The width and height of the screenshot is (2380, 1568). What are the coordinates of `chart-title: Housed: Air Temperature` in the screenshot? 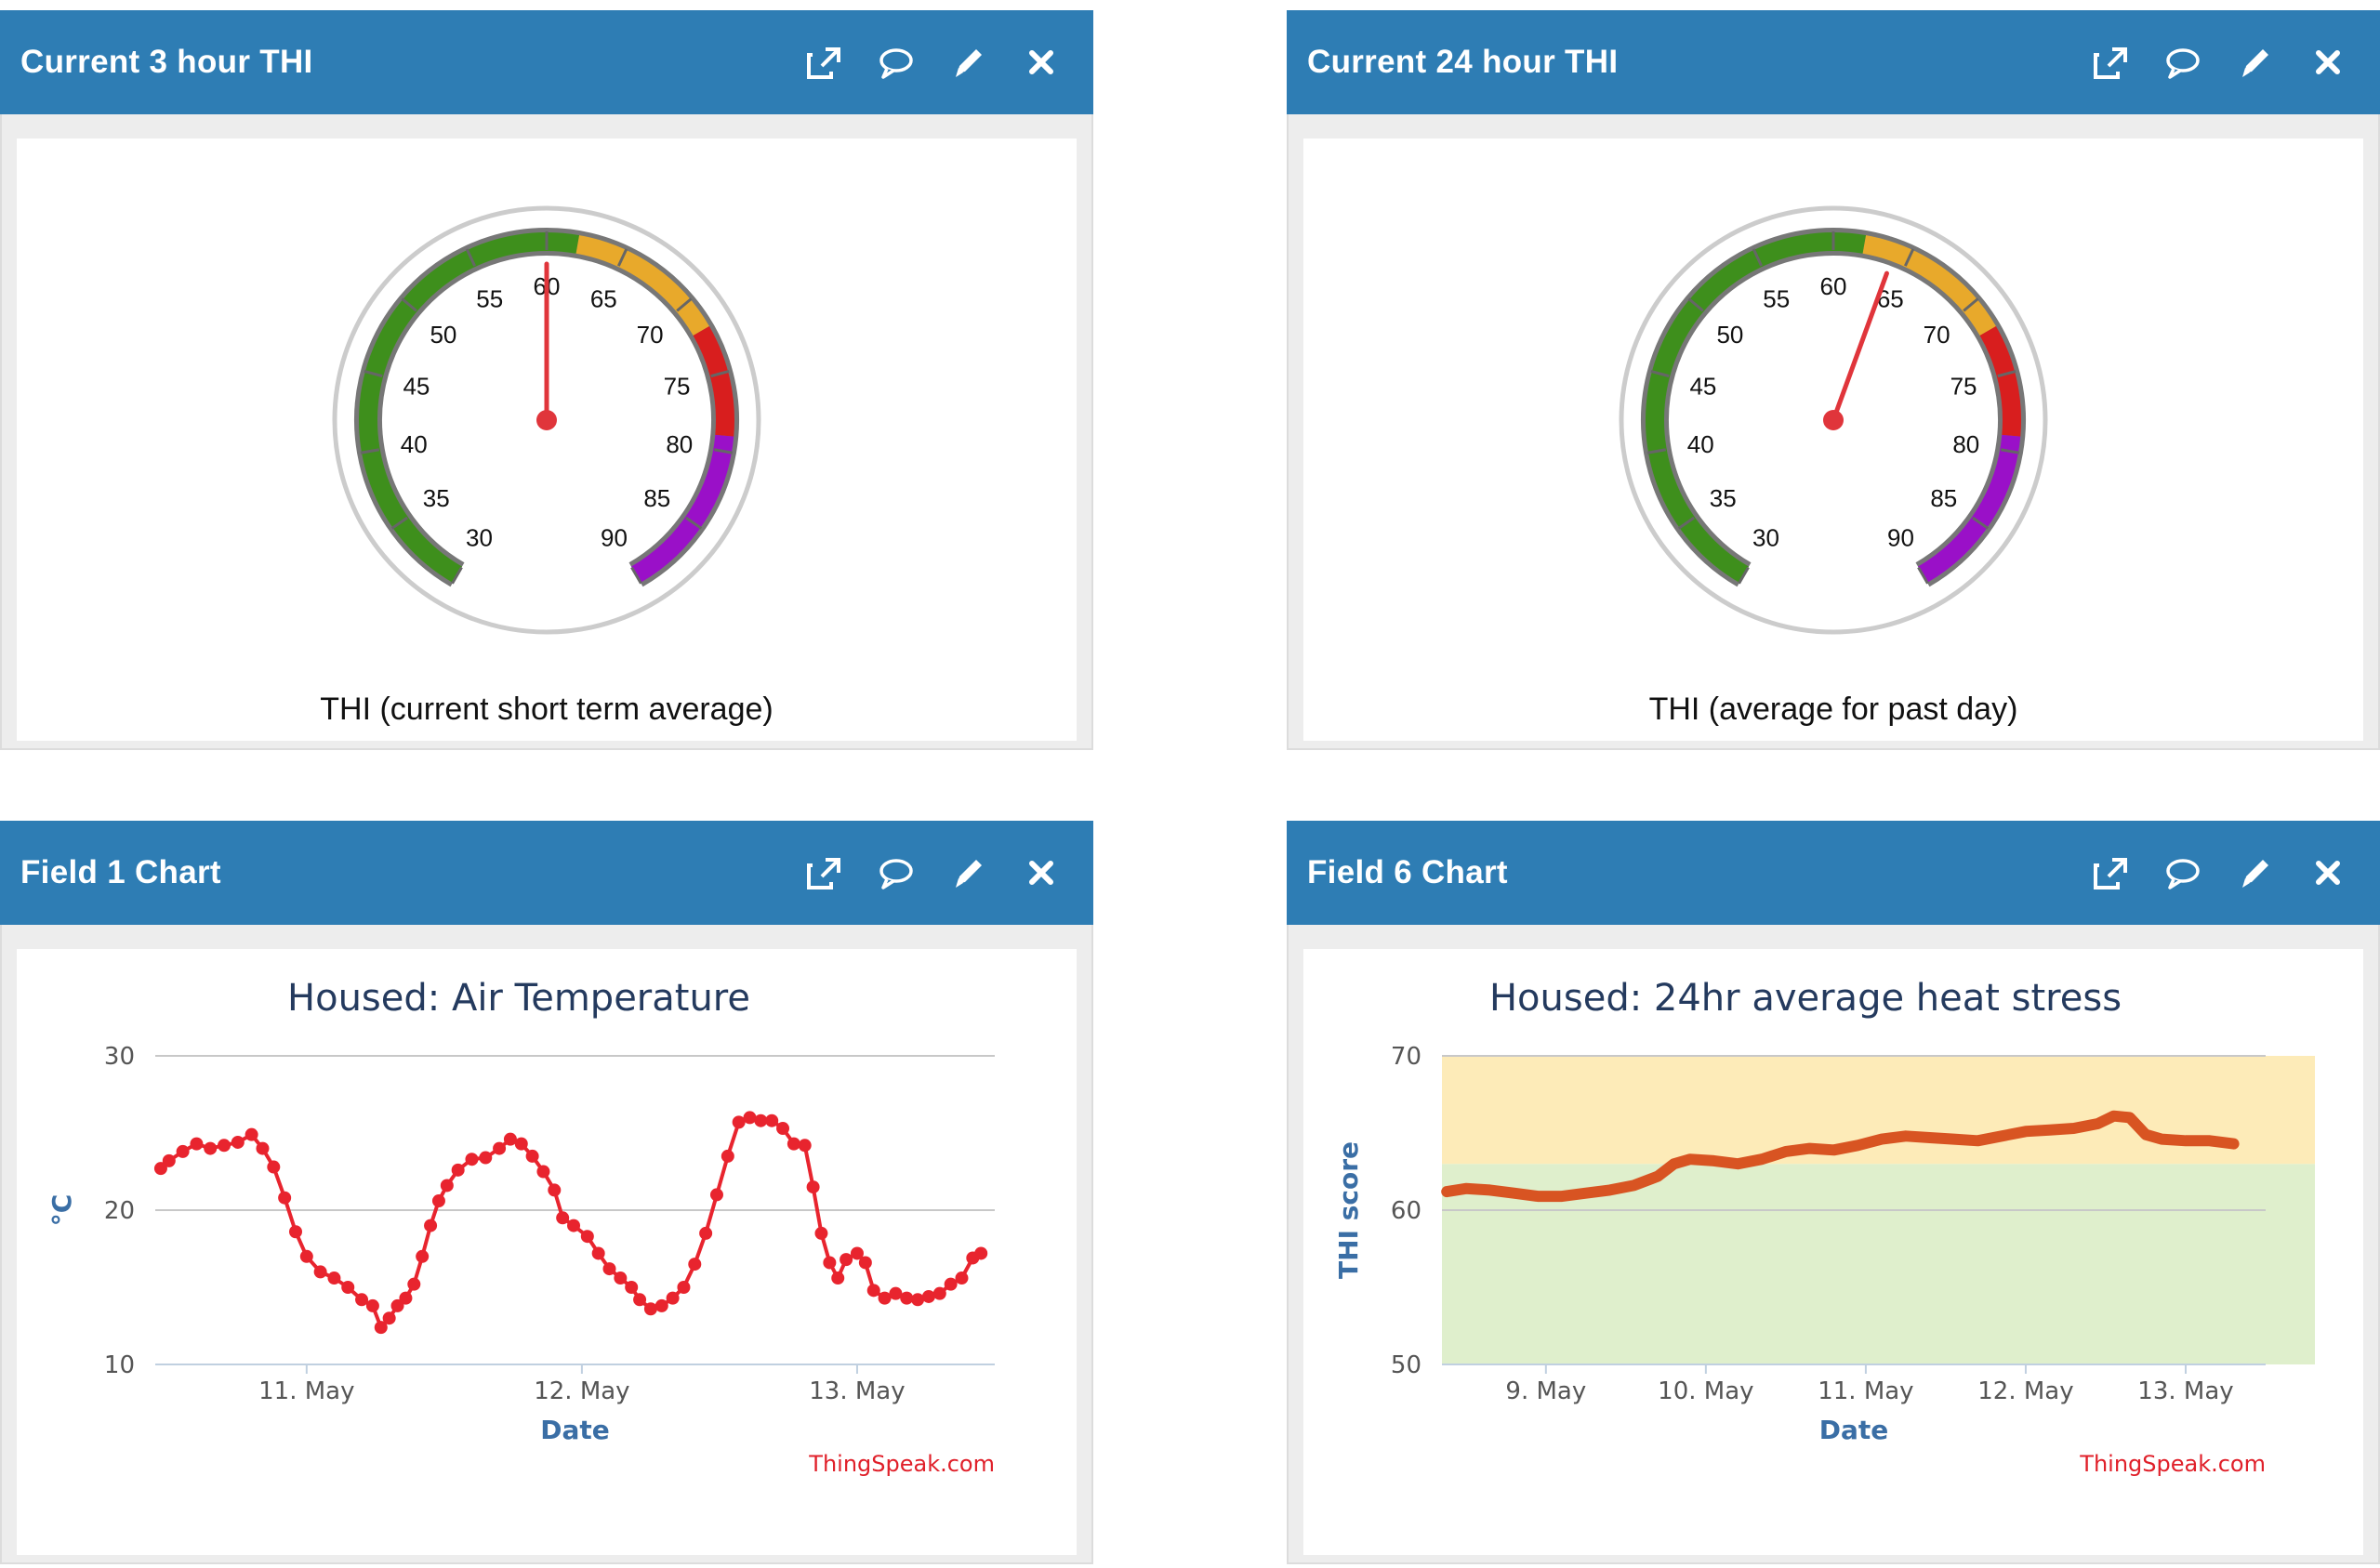 It's located at (518, 999).